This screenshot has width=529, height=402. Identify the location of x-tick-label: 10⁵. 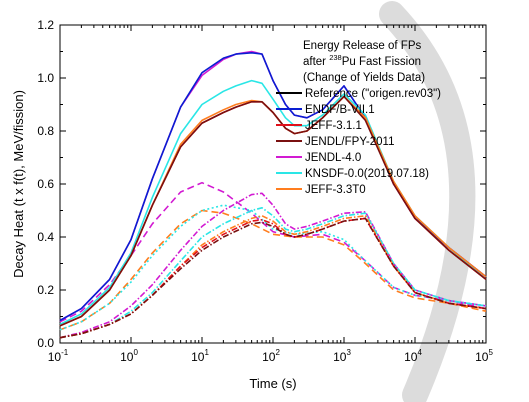
(484, 356).